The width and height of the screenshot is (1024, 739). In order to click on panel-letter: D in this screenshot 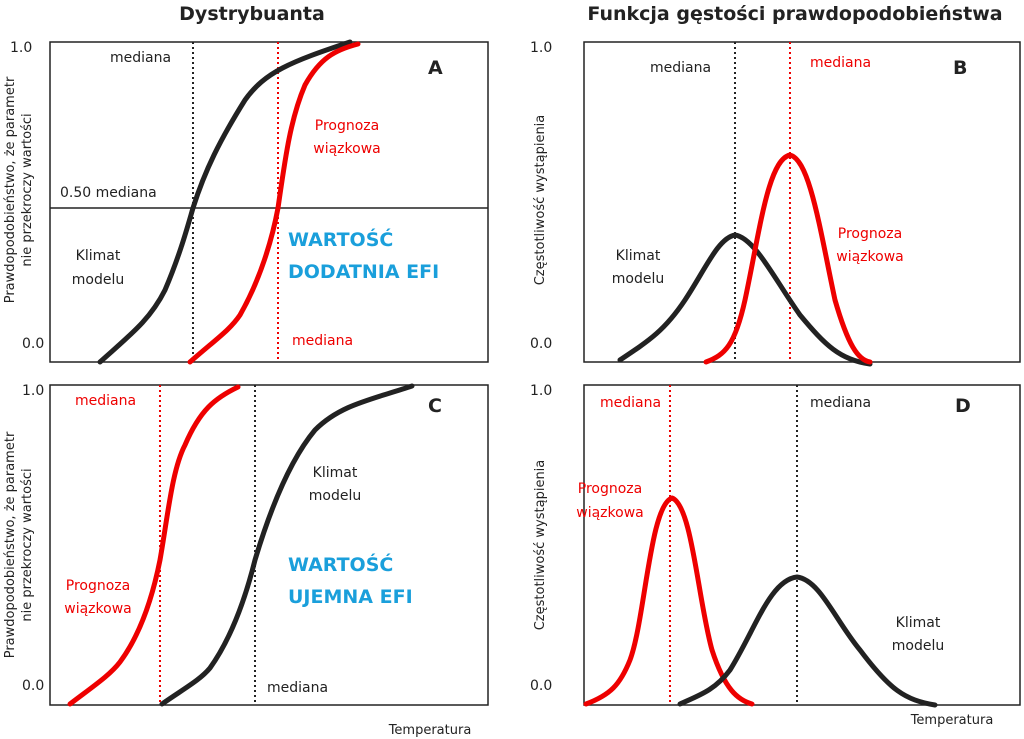, I will do `click(963, 406)`.